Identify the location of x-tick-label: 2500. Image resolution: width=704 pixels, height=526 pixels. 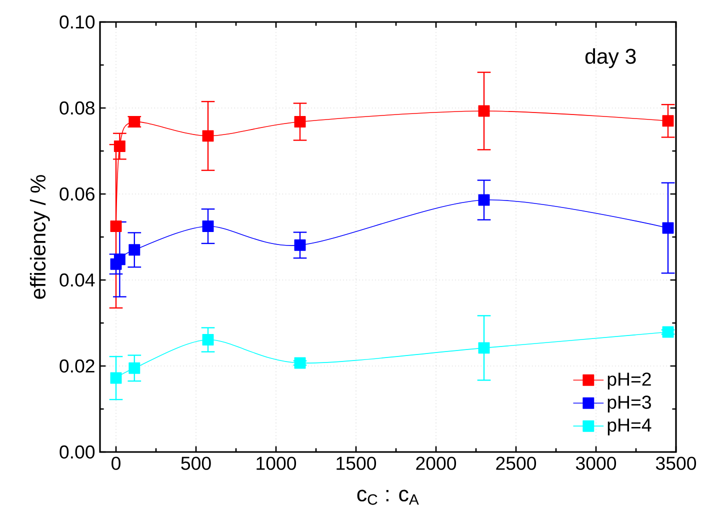
(516, 463).